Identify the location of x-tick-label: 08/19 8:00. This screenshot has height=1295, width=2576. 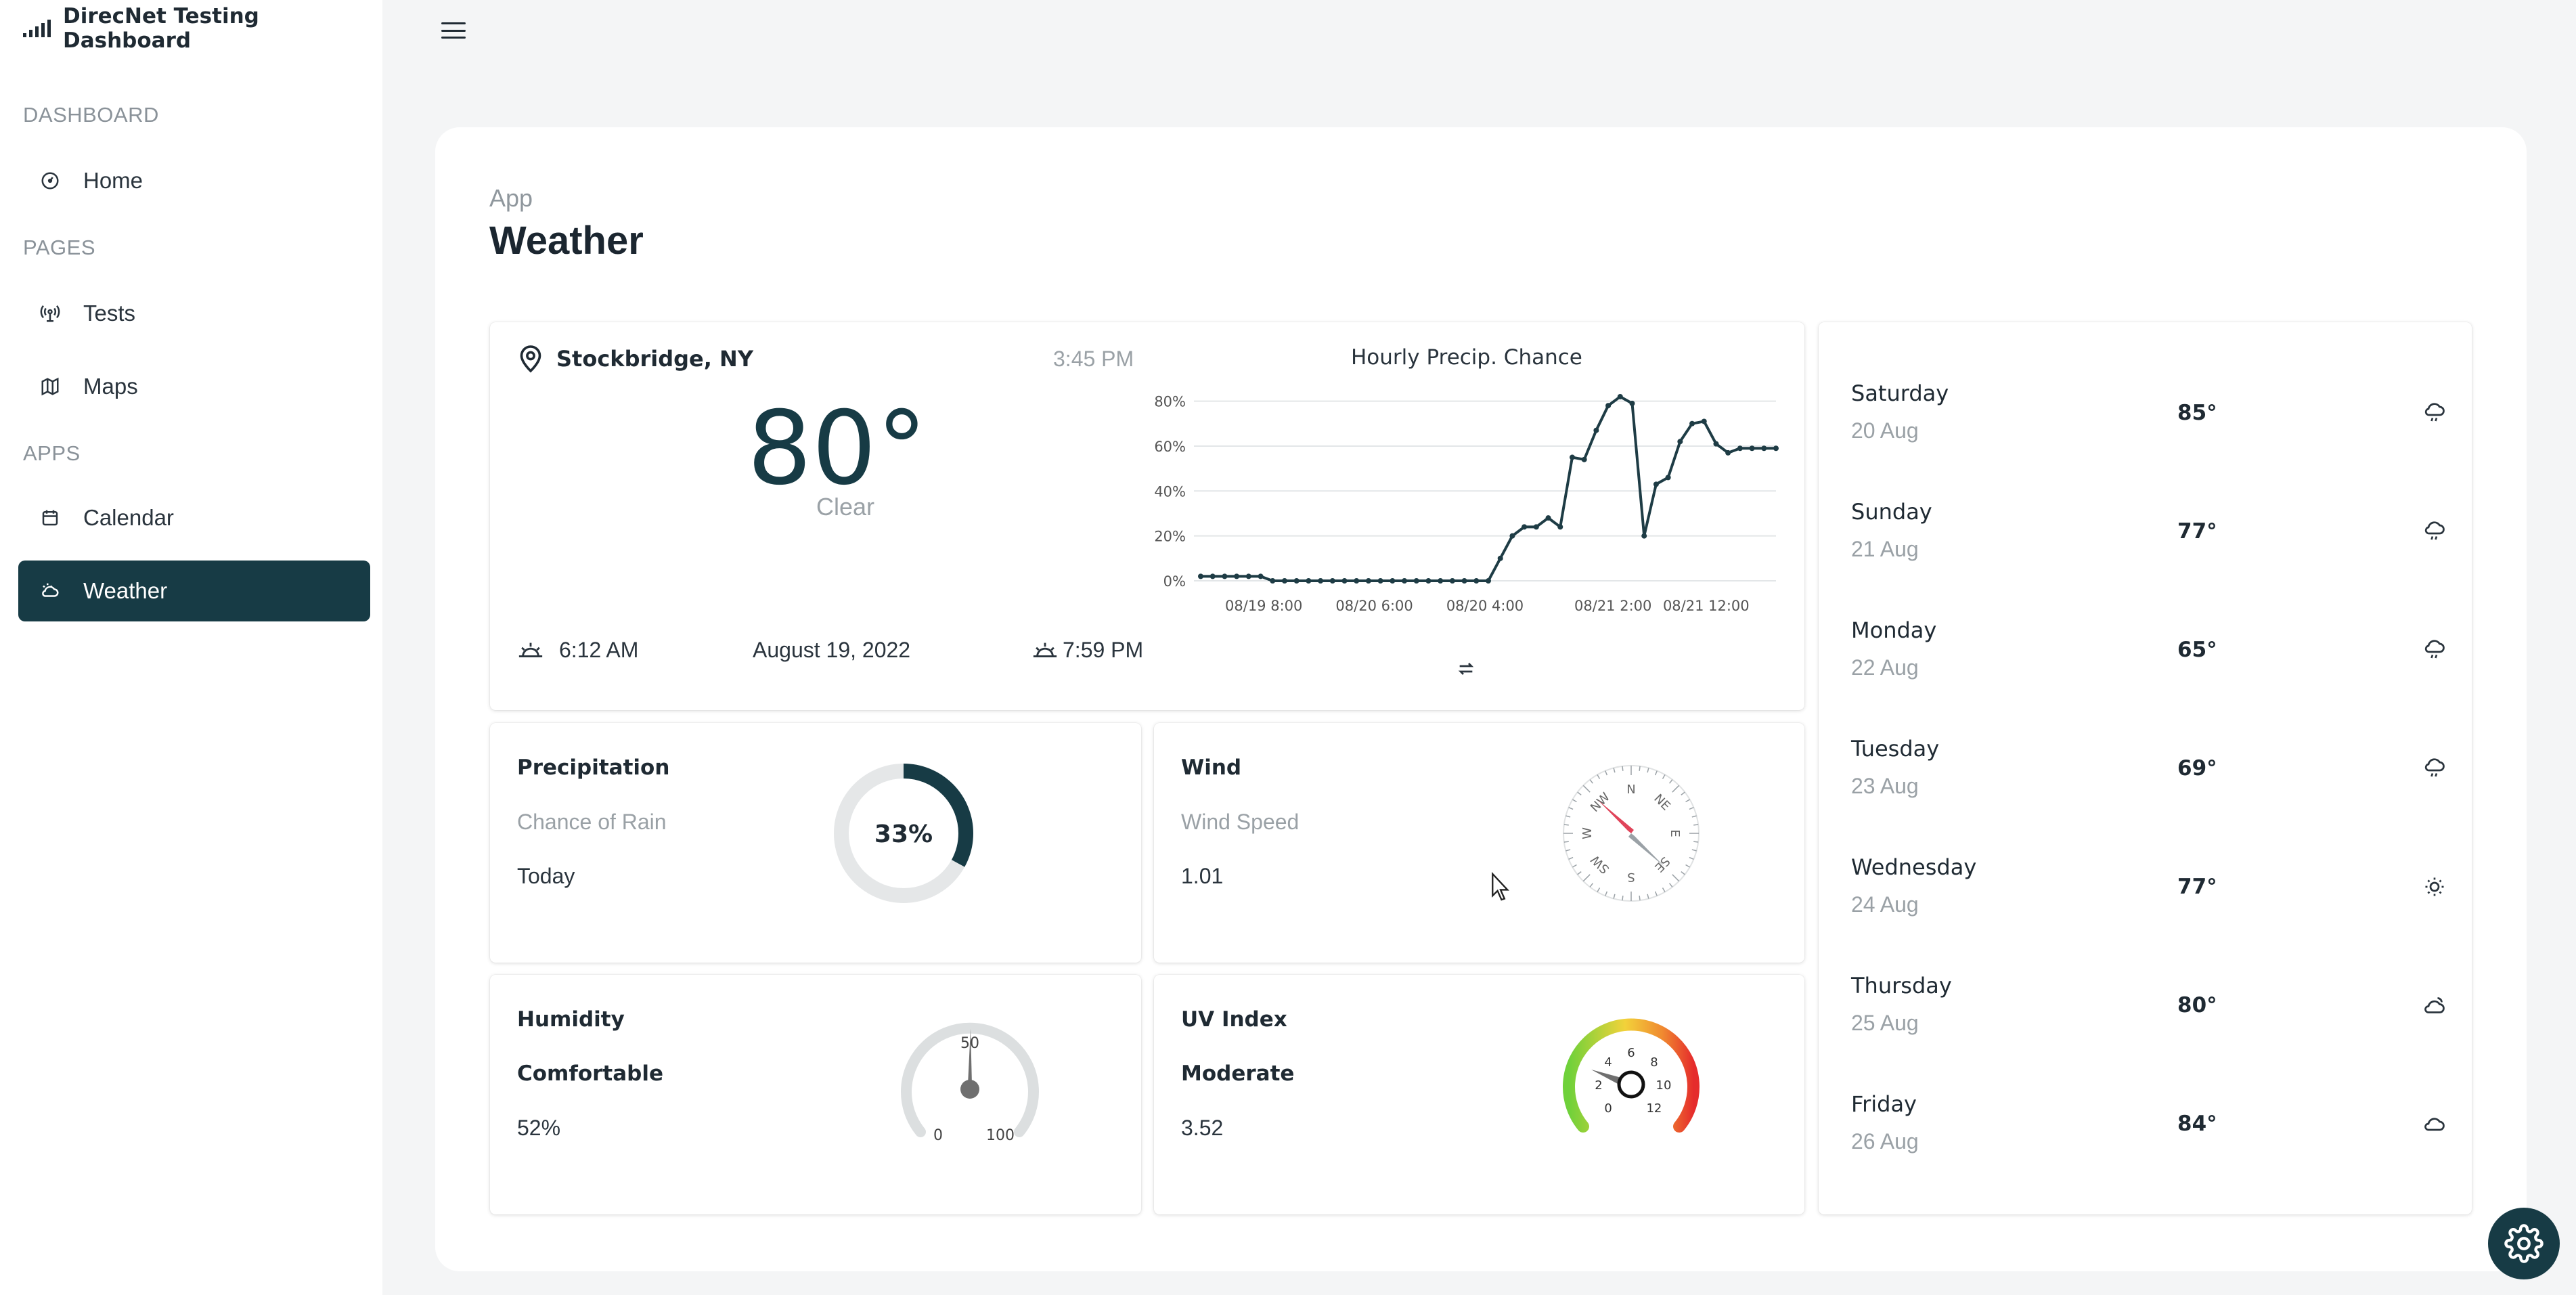
(1263, 606).